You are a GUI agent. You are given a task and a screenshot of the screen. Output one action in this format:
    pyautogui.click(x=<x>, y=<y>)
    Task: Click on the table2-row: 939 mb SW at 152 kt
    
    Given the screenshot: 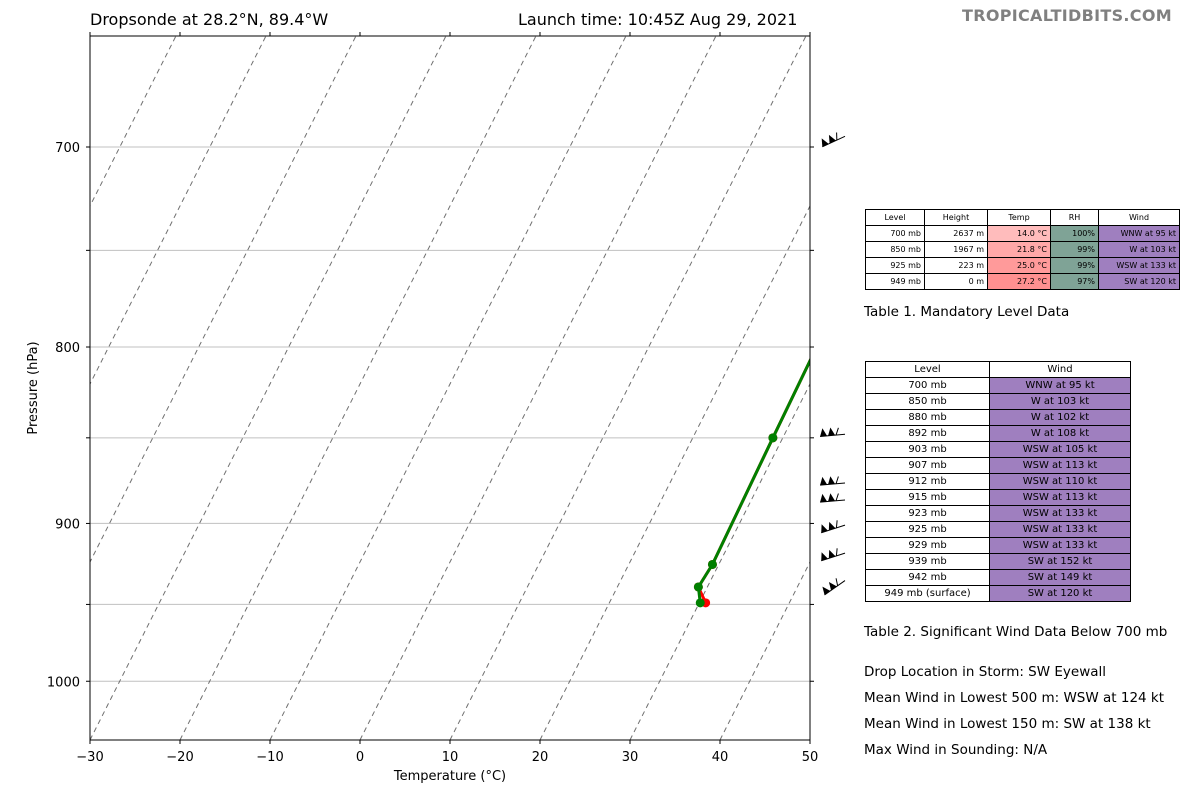 What is the action you would take?
    pyautogui.click(x=998, y=561)
    